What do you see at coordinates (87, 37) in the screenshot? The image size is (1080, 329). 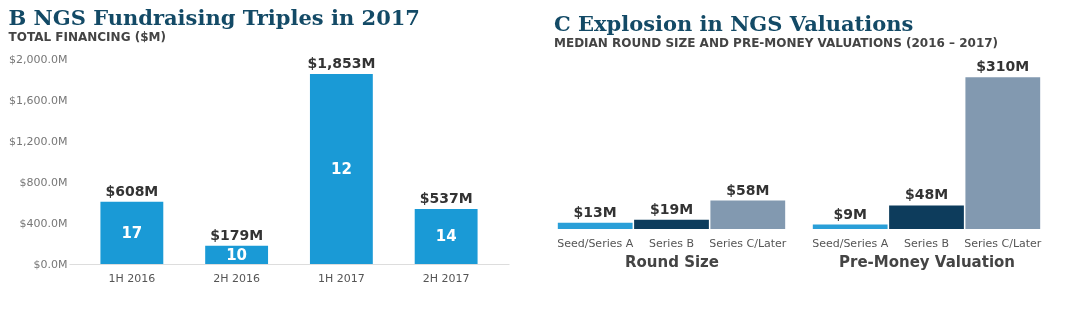 I see `chart-subtitle: TOTAL FINANCING ($M)` at bounding box center [87, 37].